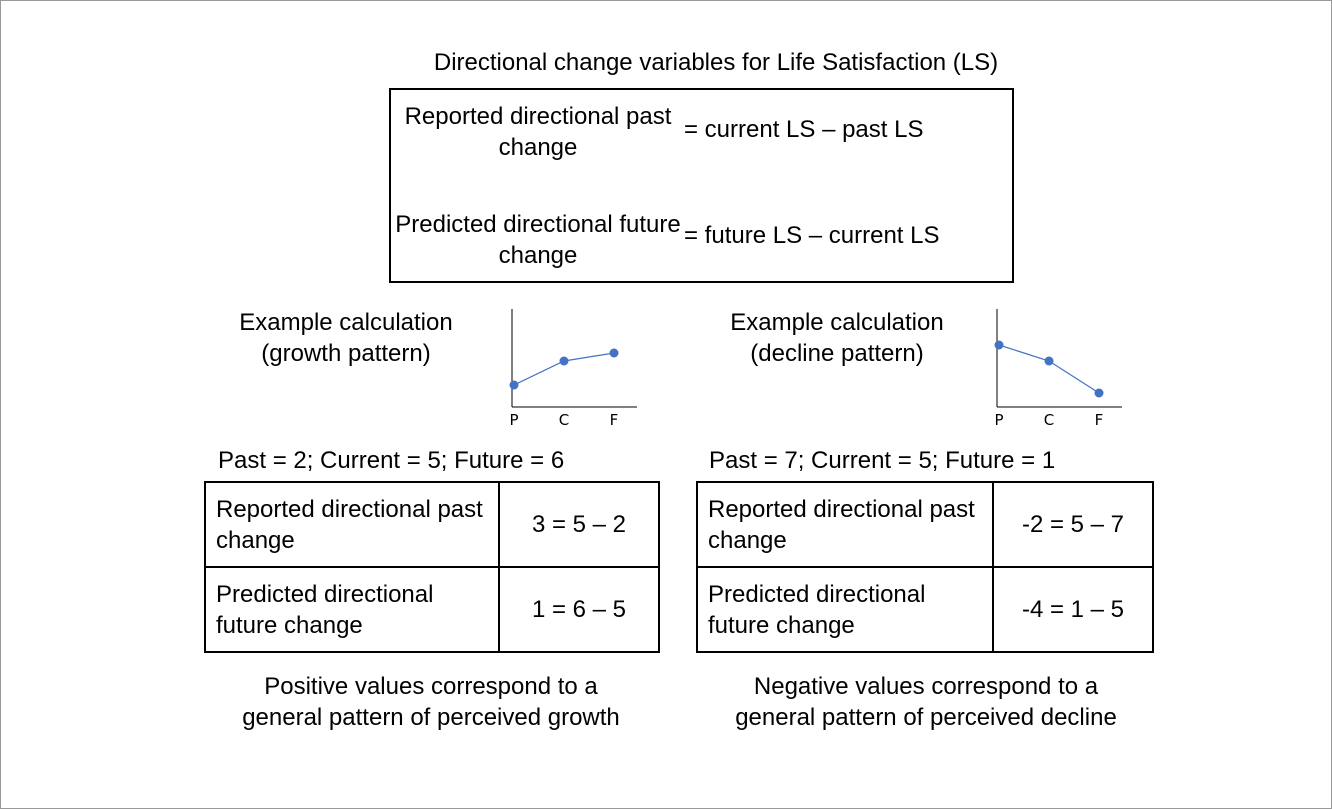 The height and width of the screenshot is (809, 1332). I want to click on example-heading: Example calculation (decline pattern), so click(837, 338).